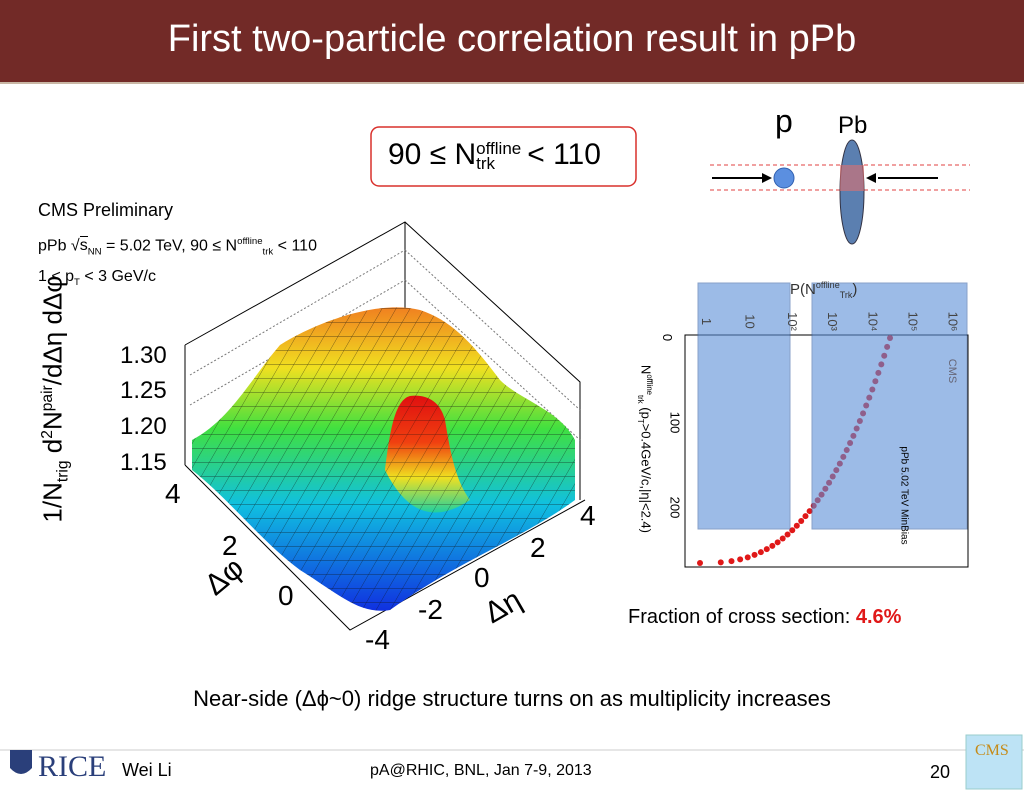  Describe the element at coordinates (169, 246) in the screenshot. I see `text: = 5.02 TeV, 90 ≤ N` at that location.